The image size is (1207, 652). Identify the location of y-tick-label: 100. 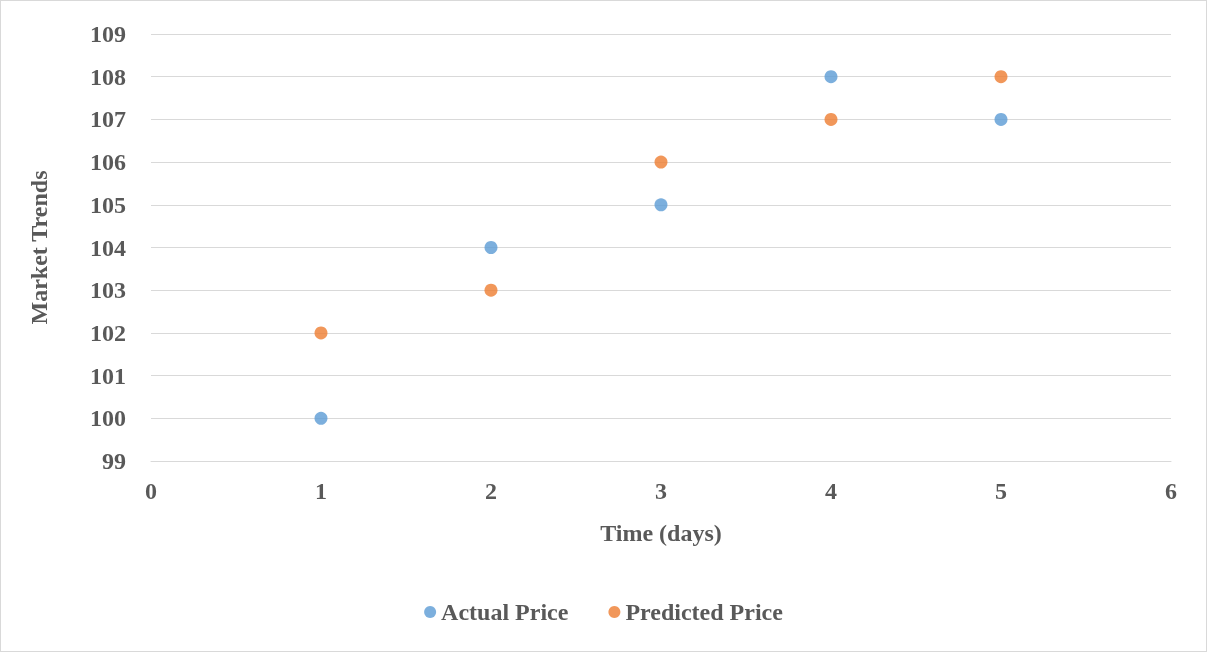
(108, 418).